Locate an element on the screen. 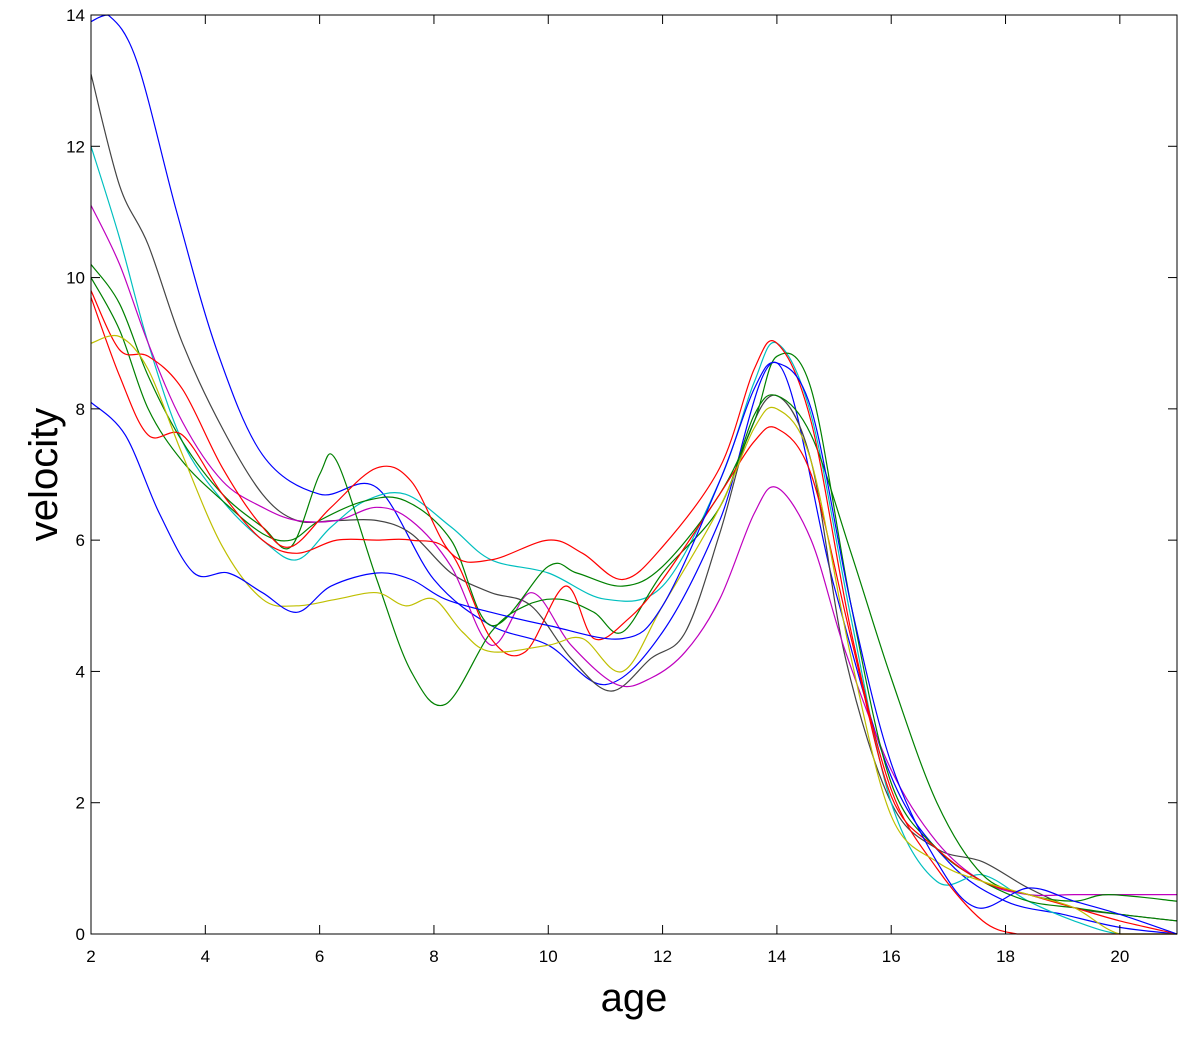 The image size is (1178, 1049). x-tick-label: 2 is located at coordinates (90, 956).